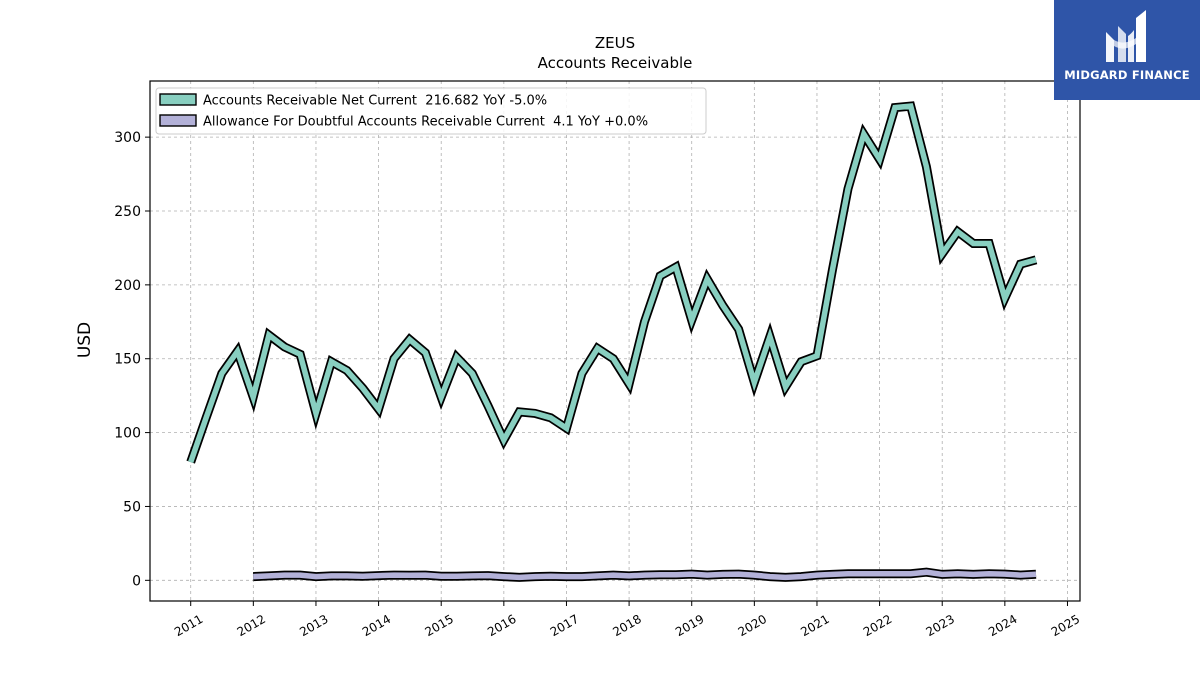  Describe the element at coordinates (939, 625) in the screenshot. I see `x-tick-label: 2023` at that location.